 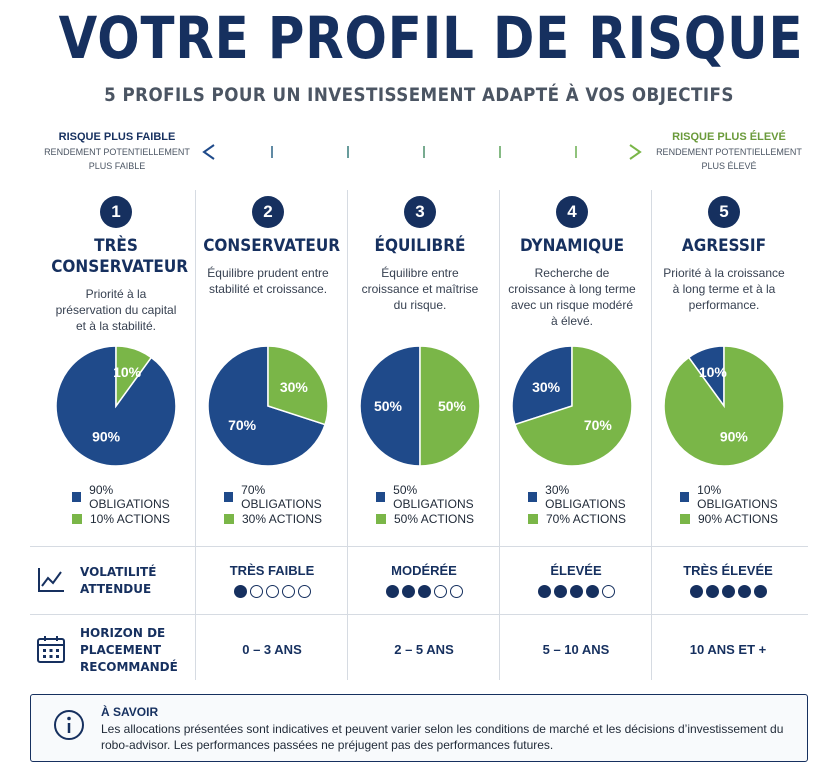 What do you see at coordinates (576, 649) in the screenshot?
I see `horizon-value: 5 – 10 ANS` at bounding box center [576, 649].